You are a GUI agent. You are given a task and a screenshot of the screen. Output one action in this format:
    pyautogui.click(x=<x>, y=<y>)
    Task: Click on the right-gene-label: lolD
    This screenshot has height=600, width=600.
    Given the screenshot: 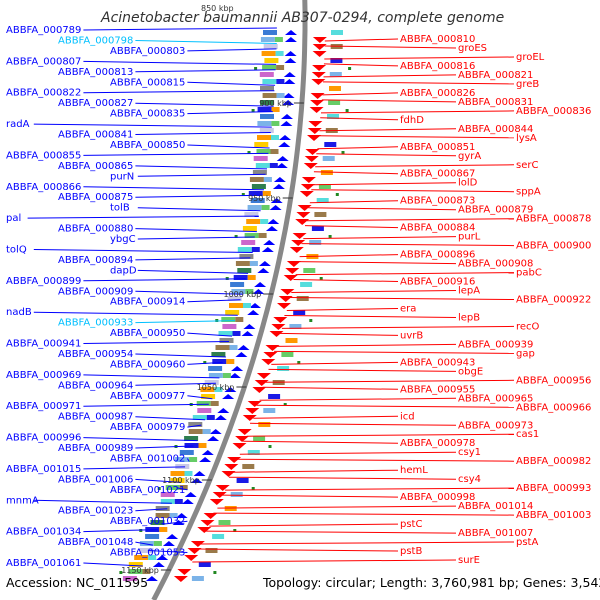 What is the action you would take?
    pyautogui.click(x=468, y=183)
    